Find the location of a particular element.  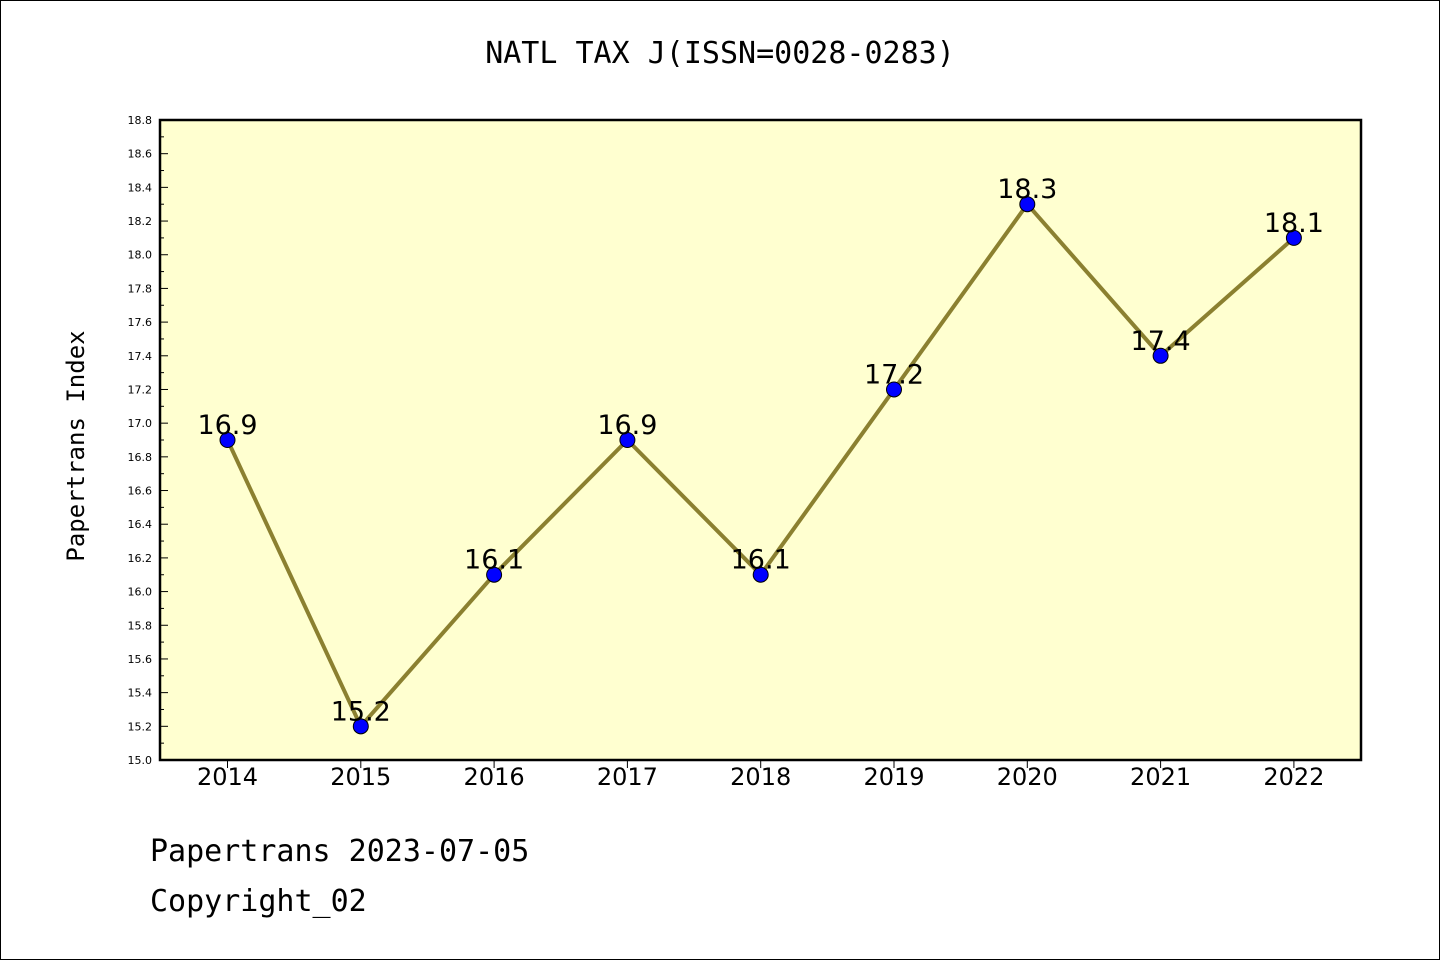

data-label: 18.1 is located at coordinates (1294, 223).